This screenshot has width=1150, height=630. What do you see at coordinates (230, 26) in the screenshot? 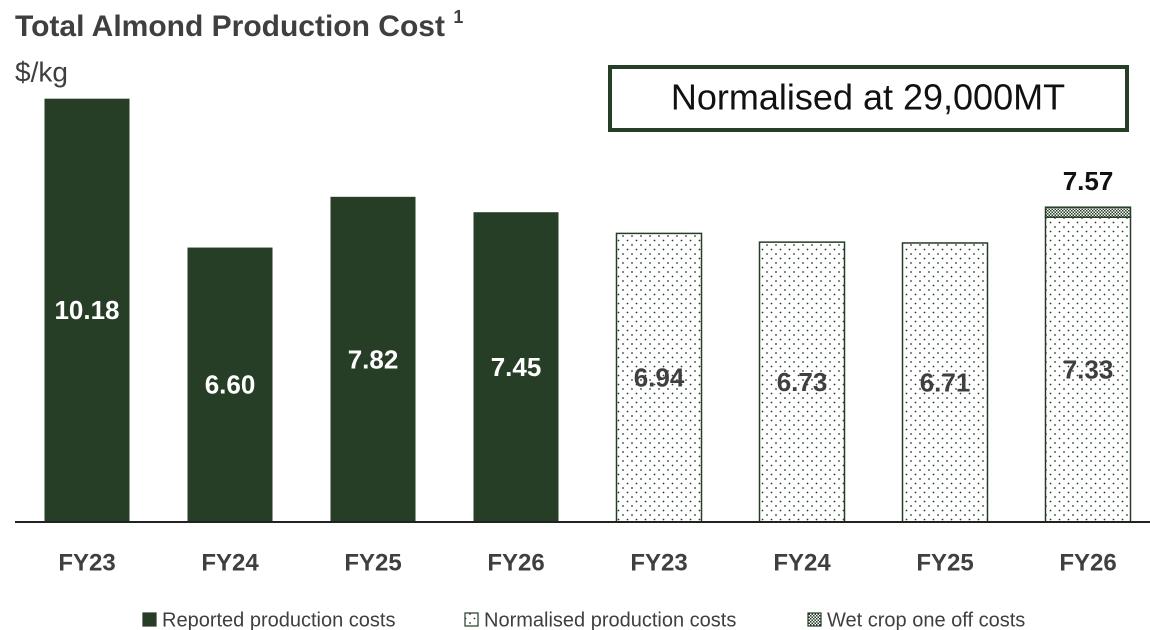
I see `title-text: Total Almond Production Cost` at bounding box center [230, 26].